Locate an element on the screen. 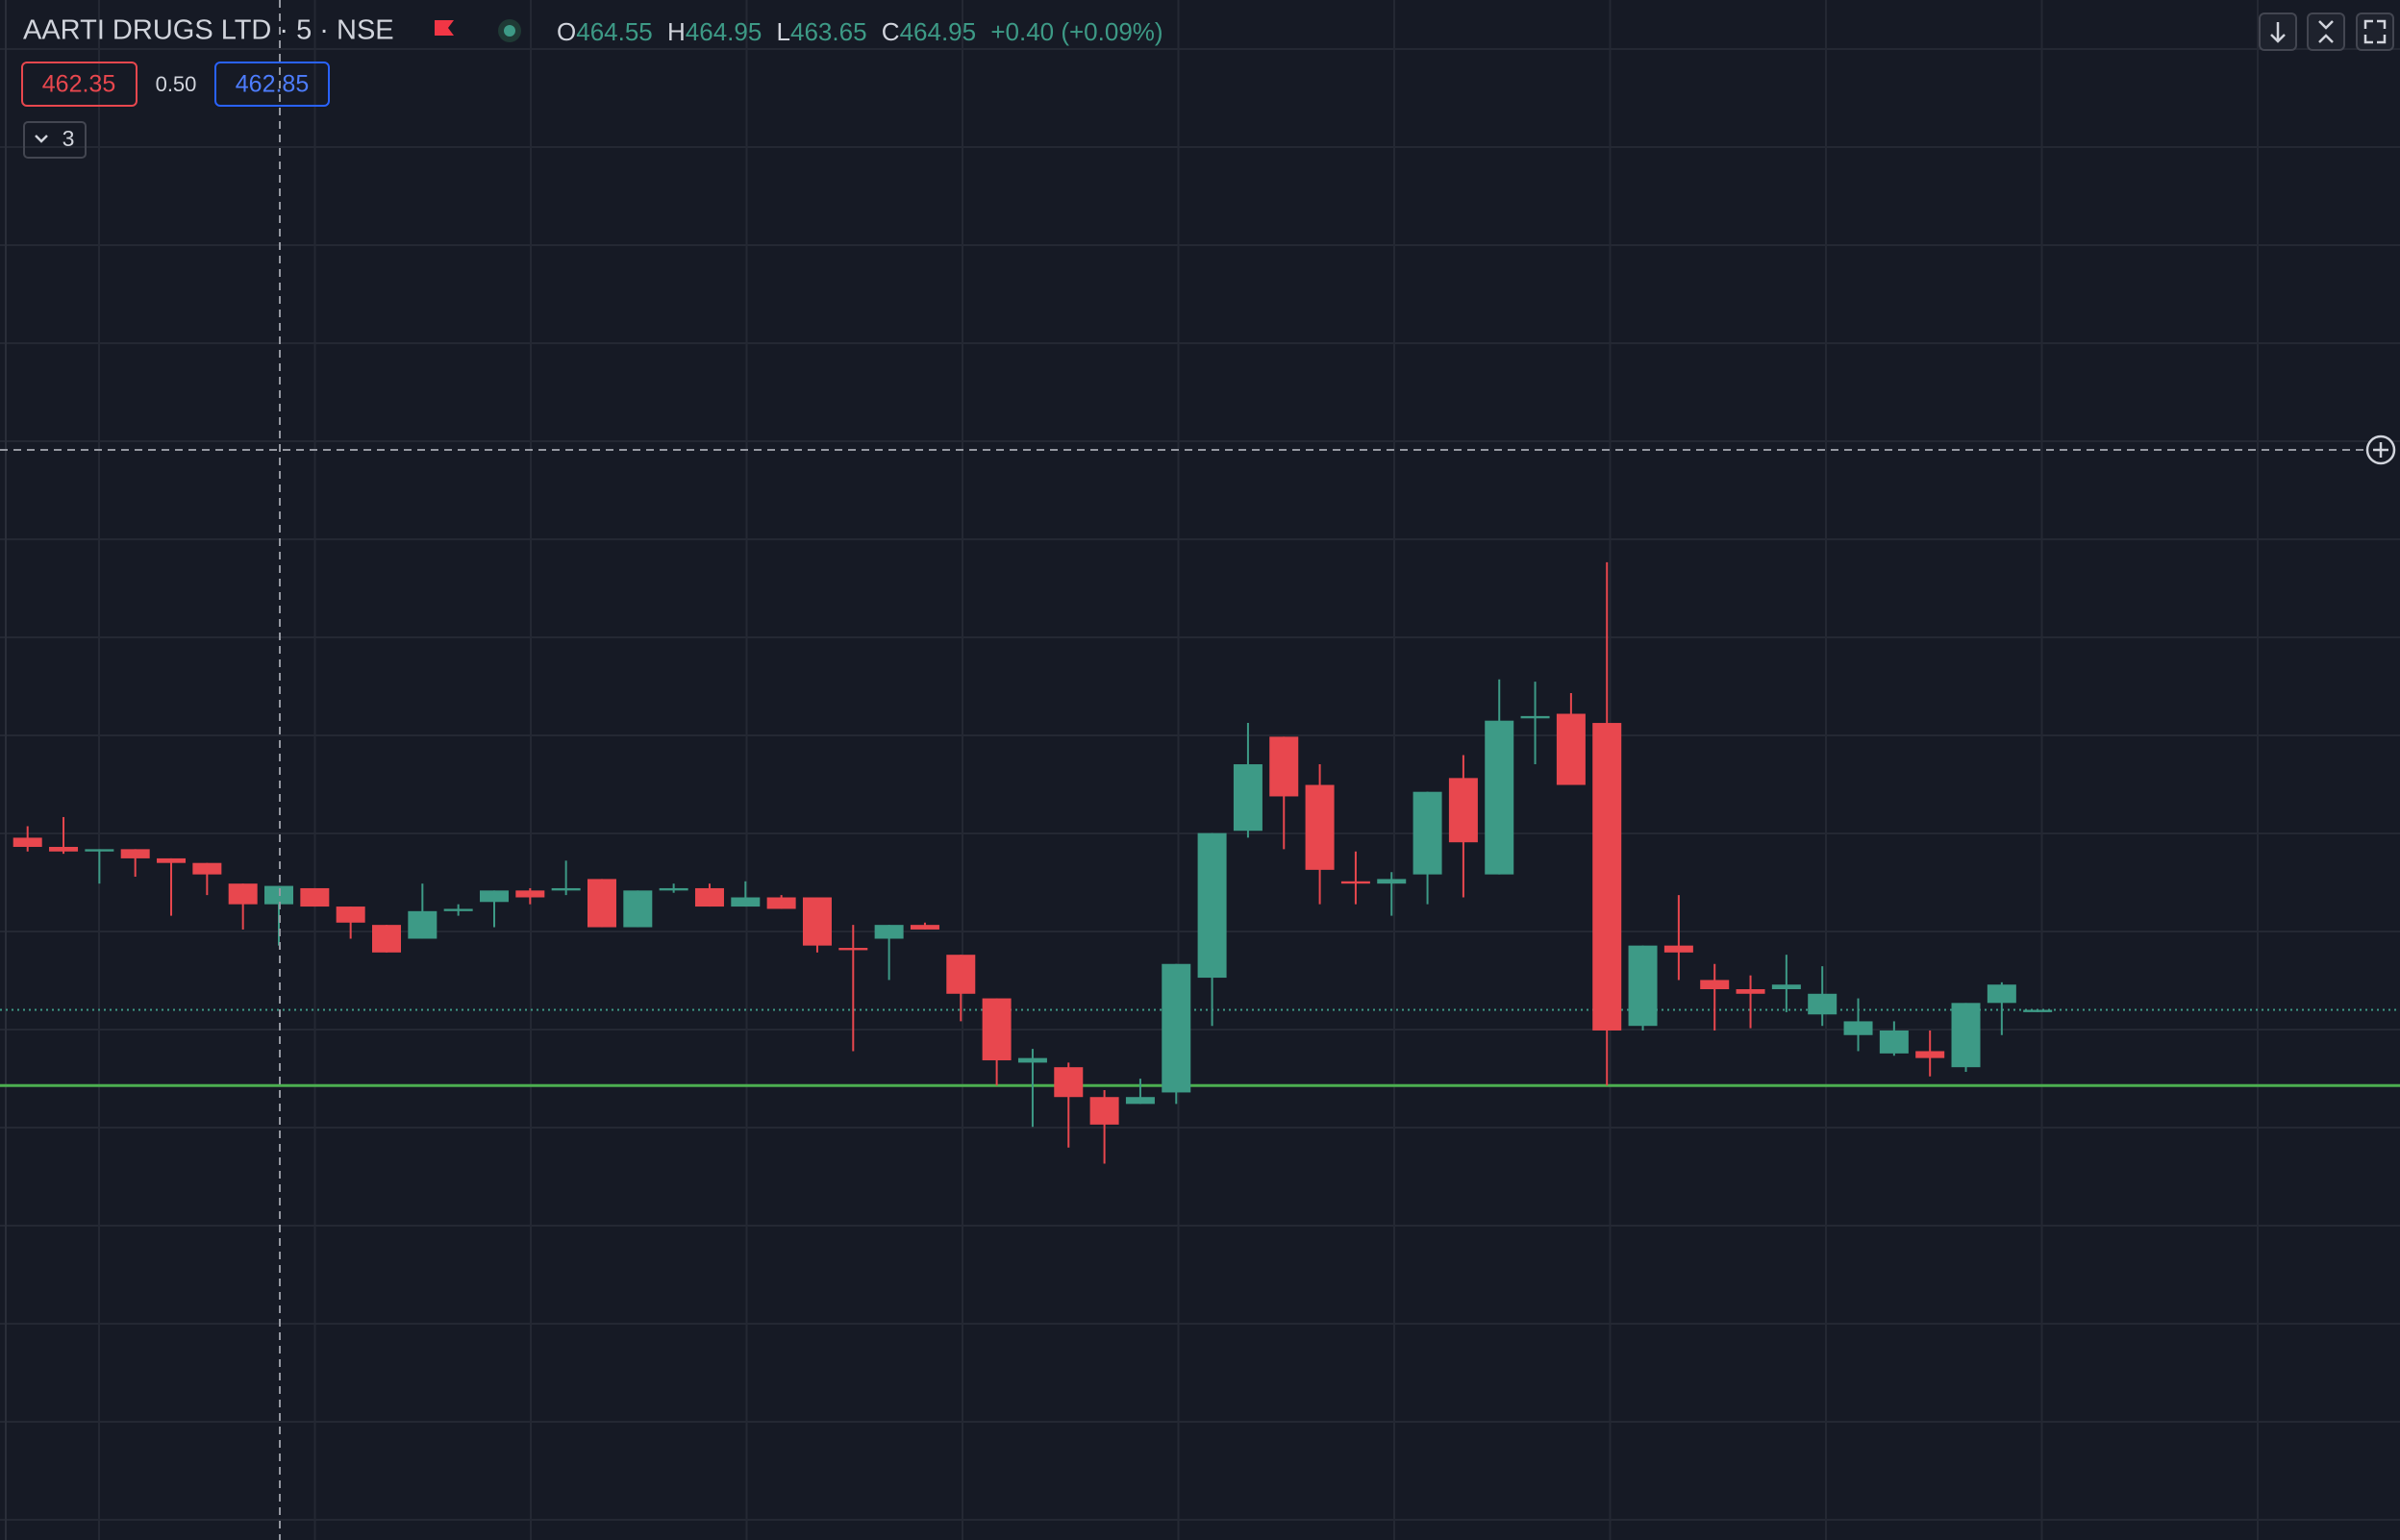  window-buttons is located at coordinates (2326, 31).